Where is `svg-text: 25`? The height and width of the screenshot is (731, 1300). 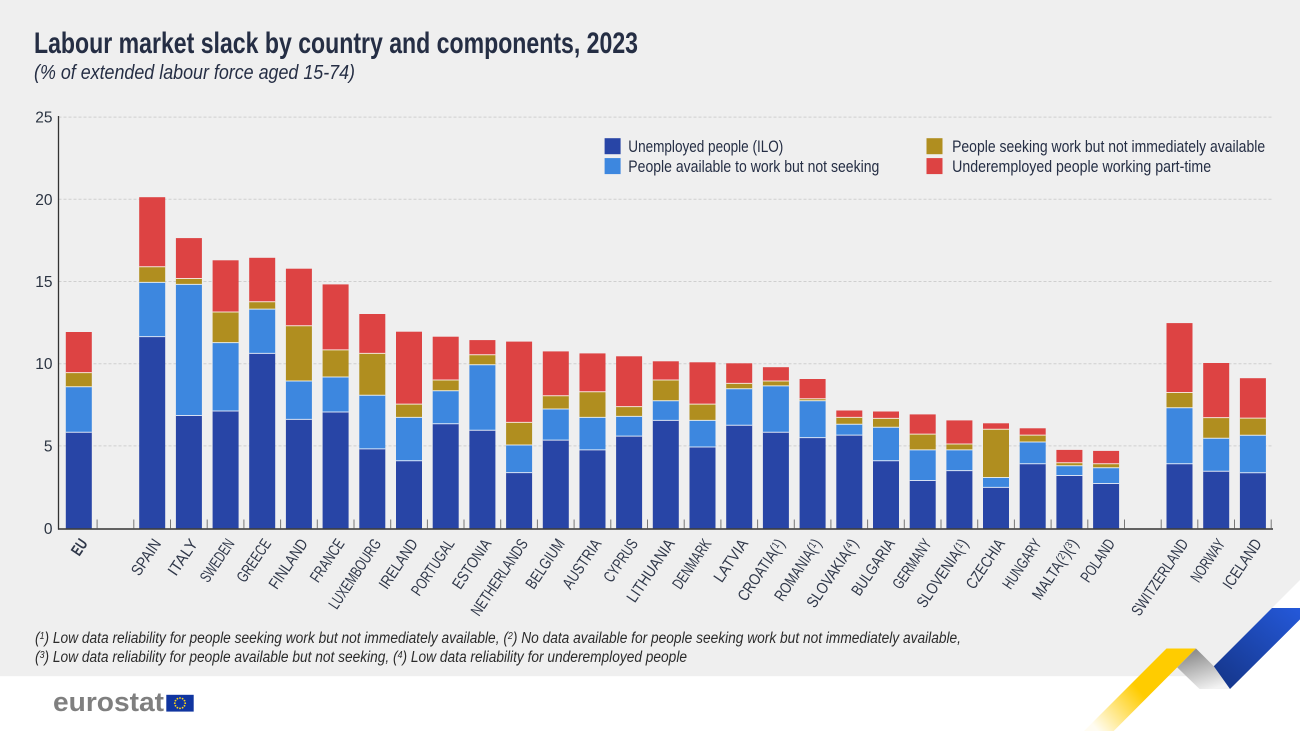 svg-text: 25 is located at coordinates (43, 118).